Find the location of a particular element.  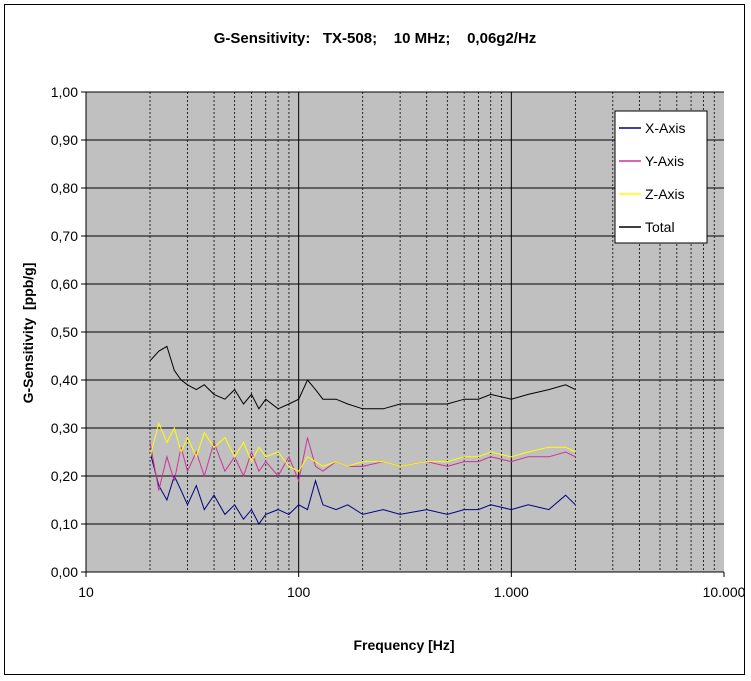

x-tick-label: 1.000 is located at coordinates (511, 592).